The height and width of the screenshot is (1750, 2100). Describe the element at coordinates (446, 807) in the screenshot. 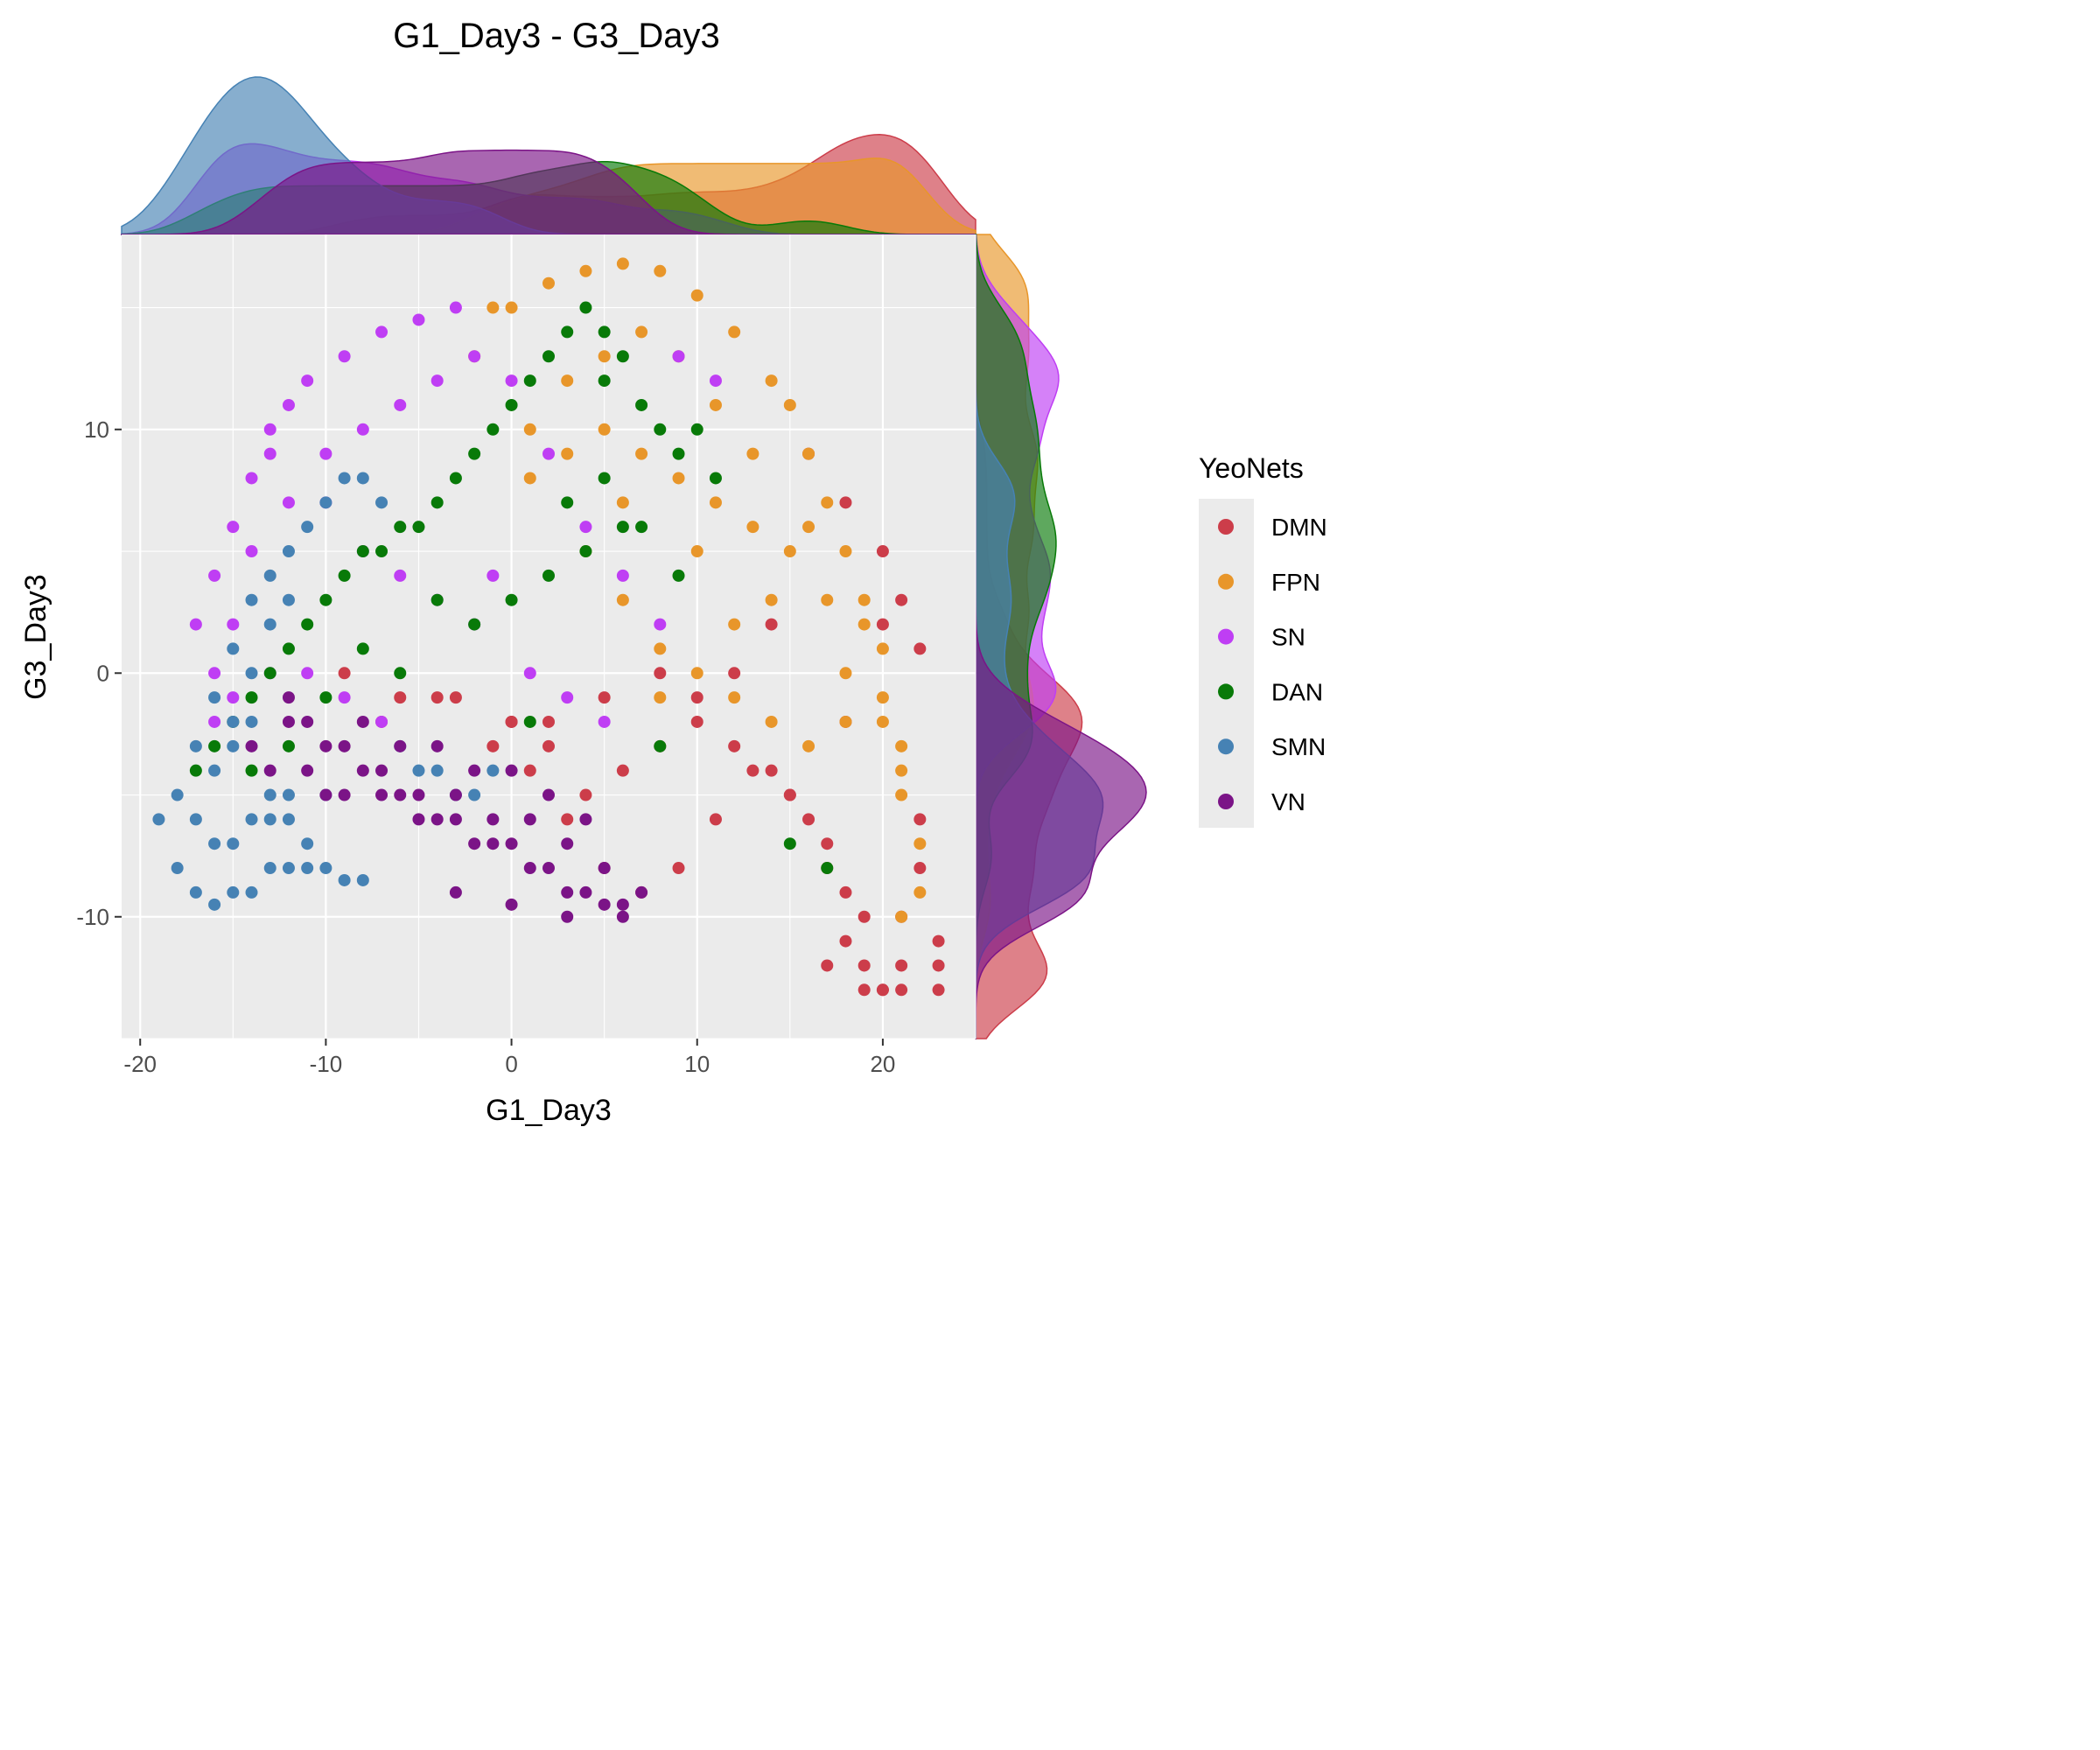

I see `series-vn` at that location.